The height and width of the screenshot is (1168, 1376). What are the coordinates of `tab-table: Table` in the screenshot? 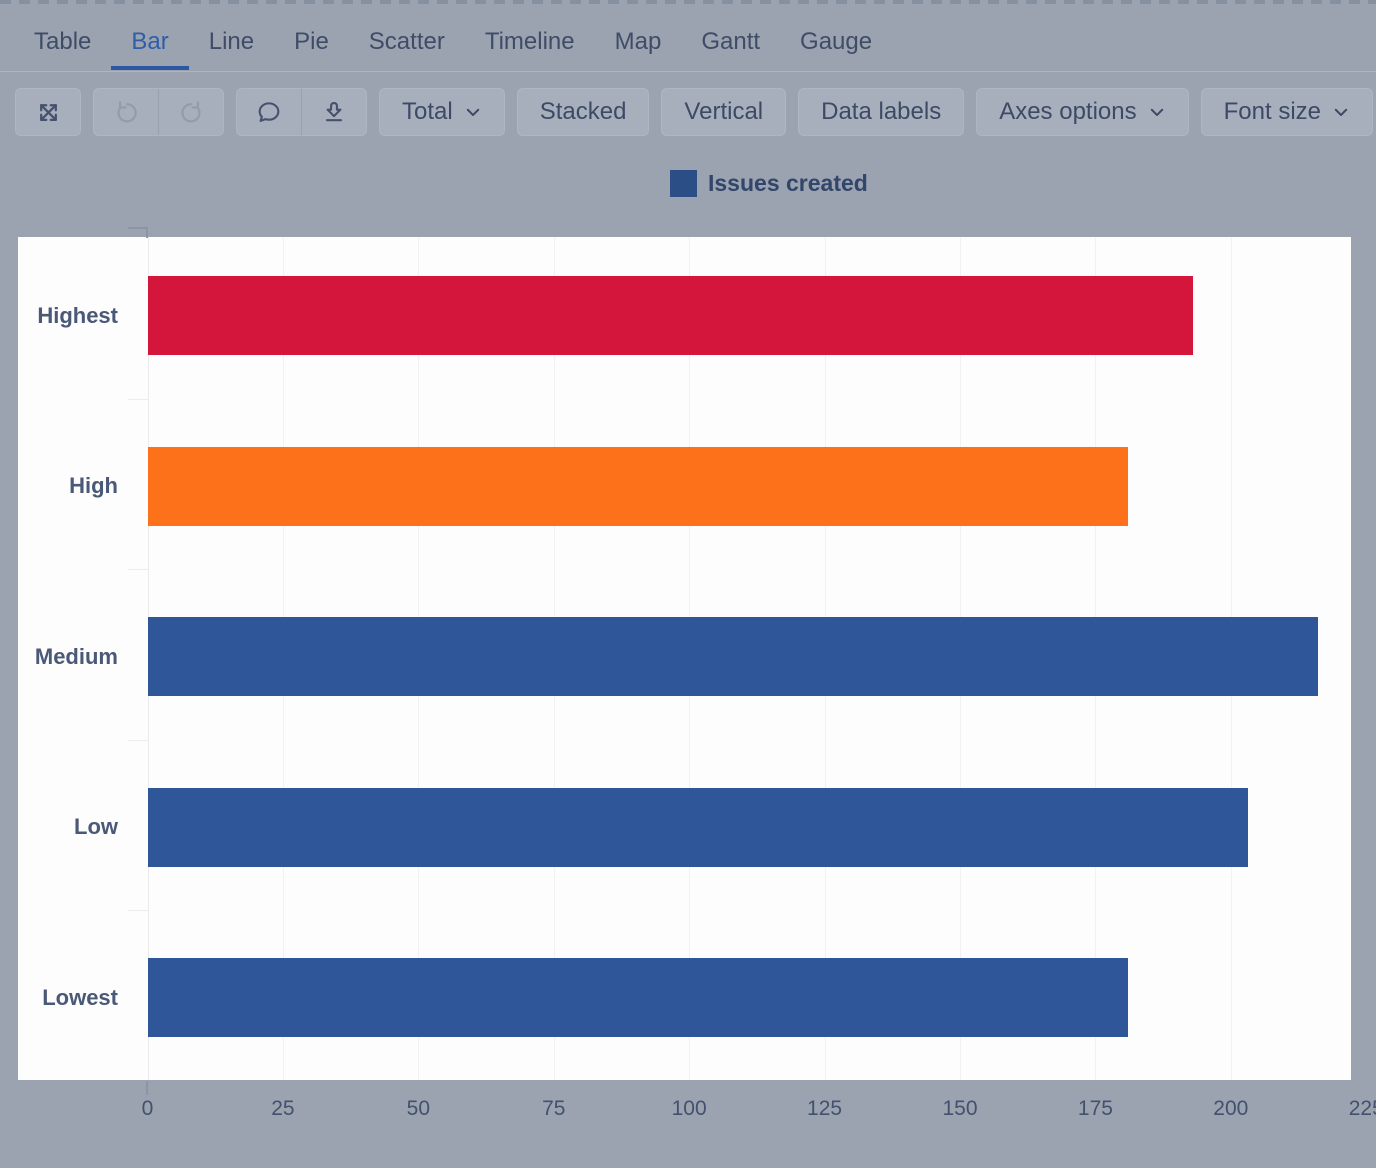 It's located at (62, 43).